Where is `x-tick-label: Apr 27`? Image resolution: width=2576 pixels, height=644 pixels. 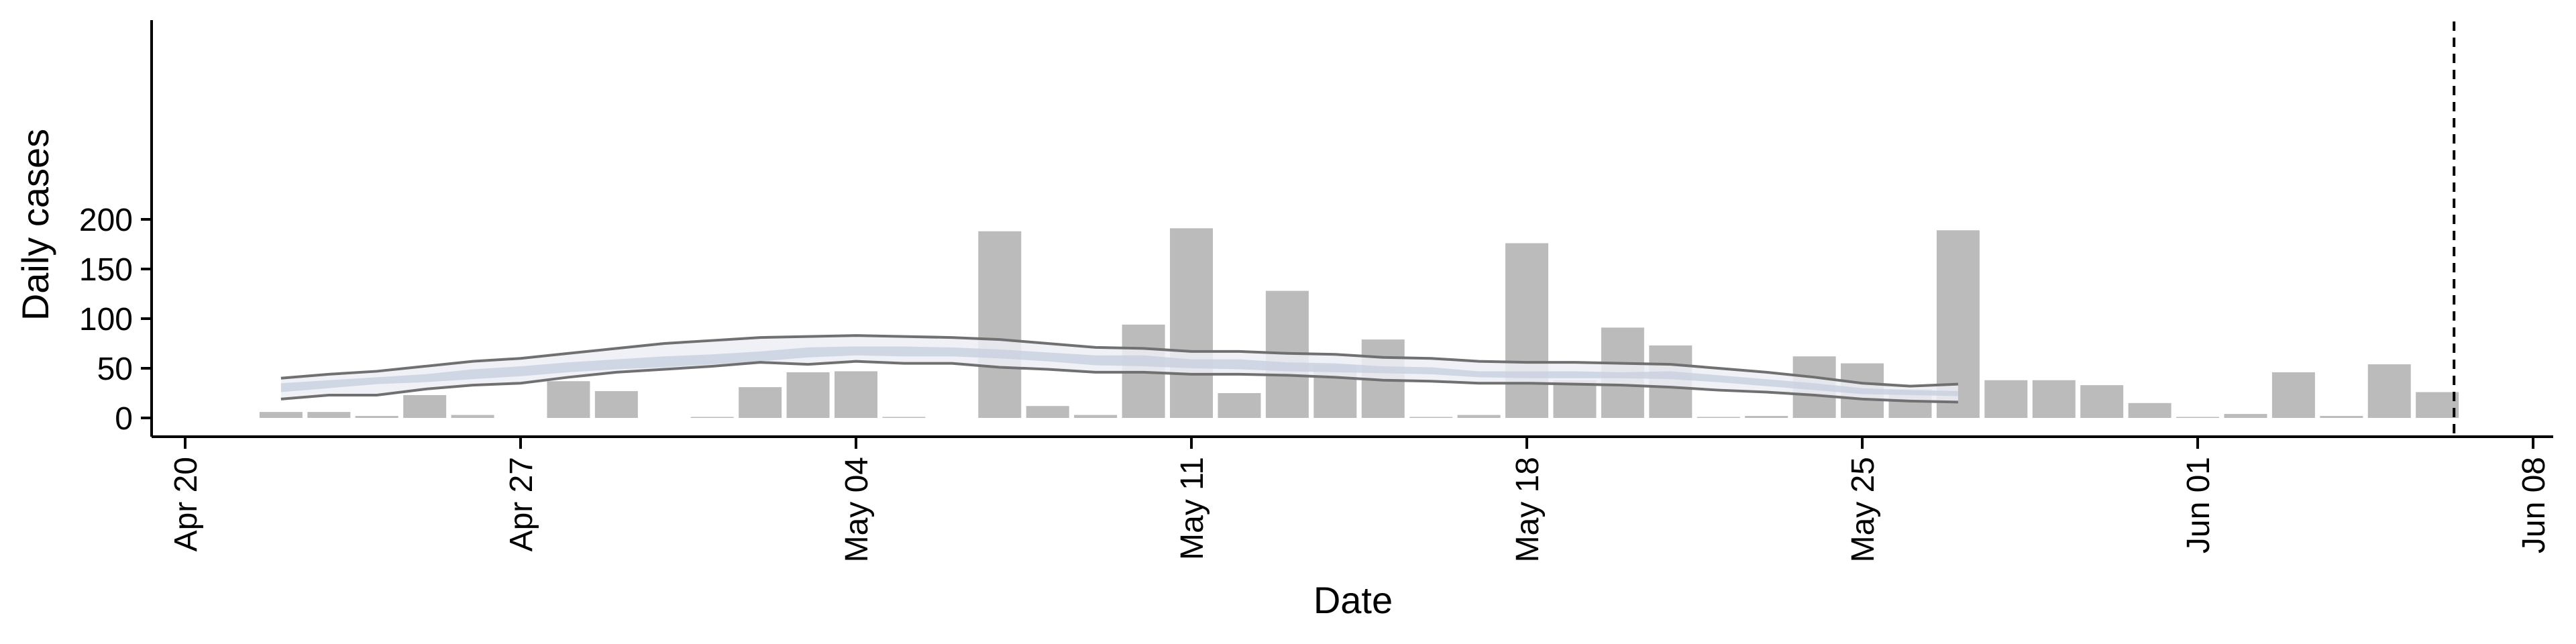 x-tick-label: Apr 27 is located at coordinates (521, 504).